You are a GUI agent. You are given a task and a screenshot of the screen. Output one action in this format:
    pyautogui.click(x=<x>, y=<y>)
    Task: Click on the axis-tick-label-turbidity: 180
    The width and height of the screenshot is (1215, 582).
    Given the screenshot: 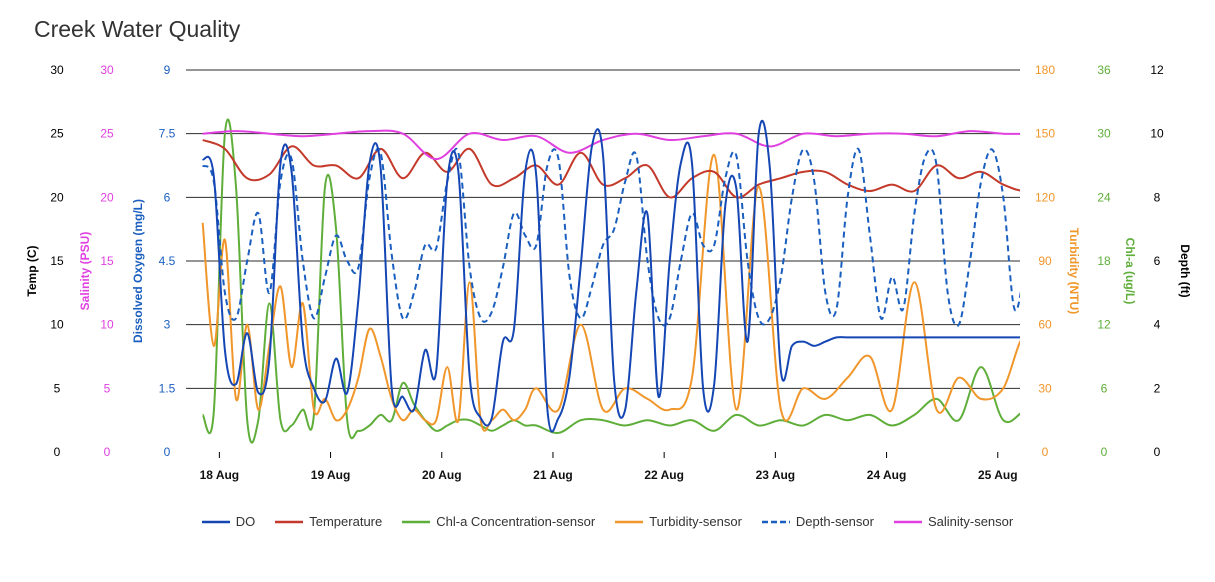 What is the action you would take?
    pyautogui.click(x=1045, y=70)
    